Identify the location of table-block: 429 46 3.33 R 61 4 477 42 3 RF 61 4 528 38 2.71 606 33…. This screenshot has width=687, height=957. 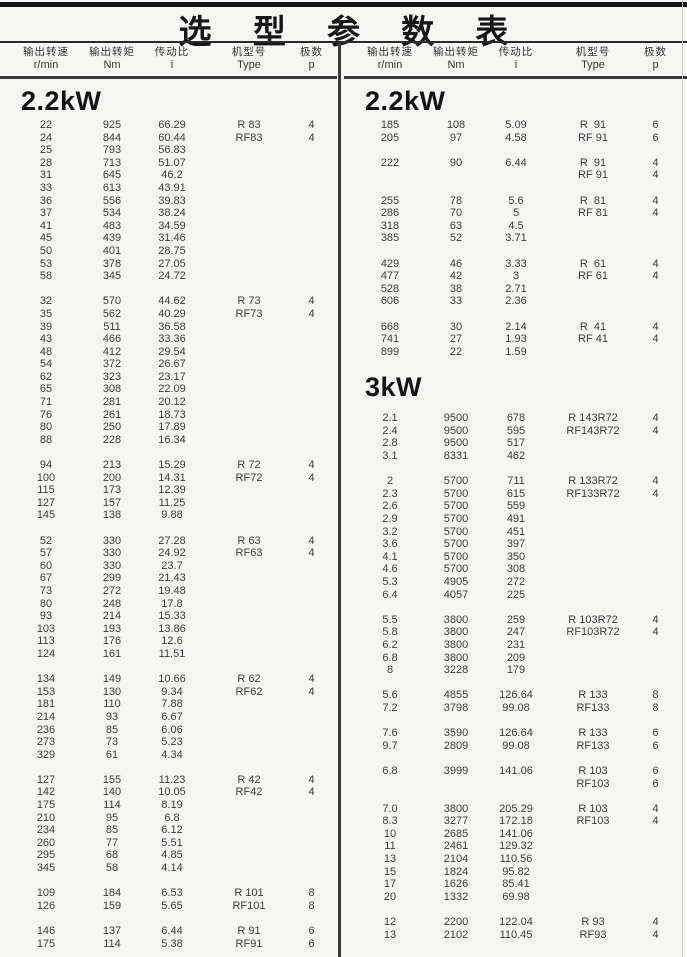
(515, 283).